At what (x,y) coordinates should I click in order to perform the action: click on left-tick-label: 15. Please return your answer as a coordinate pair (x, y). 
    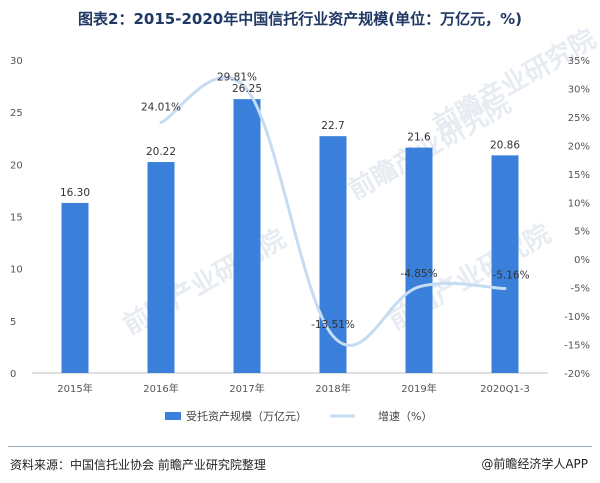
    Looking at the image, I should click on (16, 218).